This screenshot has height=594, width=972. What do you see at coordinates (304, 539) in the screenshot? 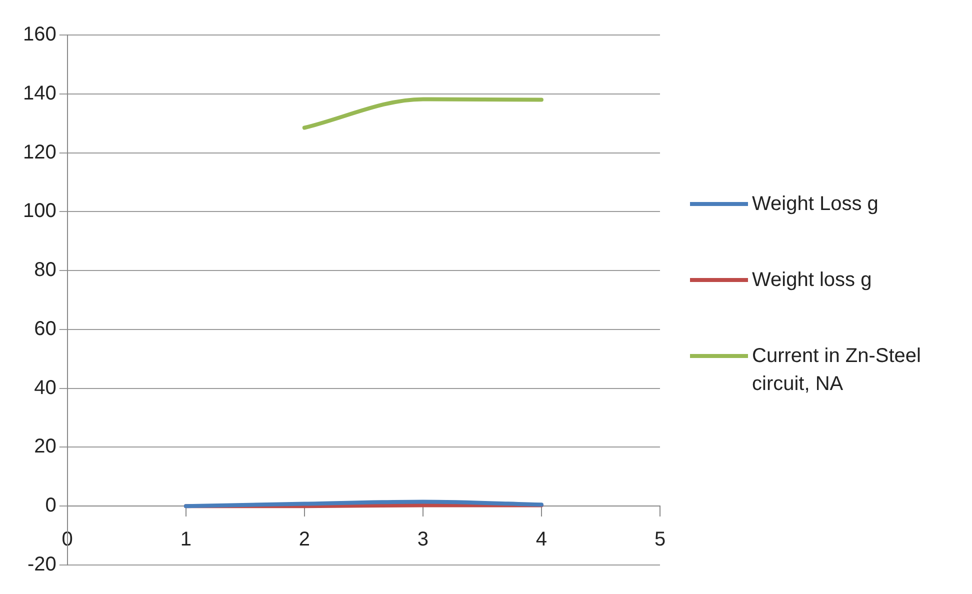
I see `x-tick-label: 2` at bounding box center [304, 539].